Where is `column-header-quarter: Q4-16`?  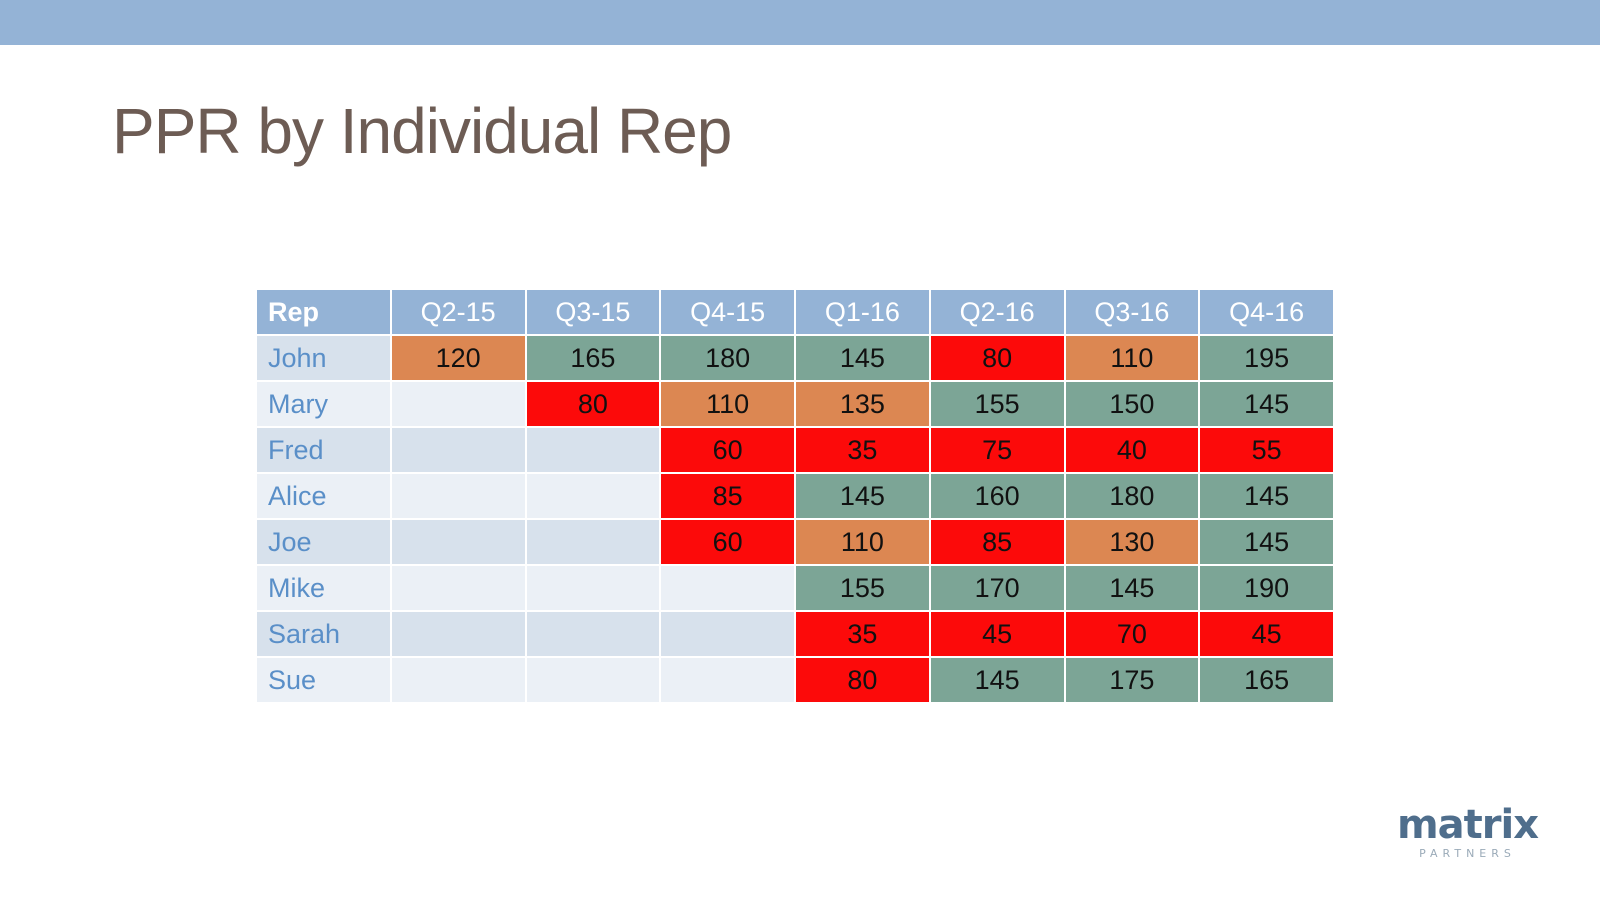 column-header-quarter: Q4-16 is located at coordinates (1266, 312).